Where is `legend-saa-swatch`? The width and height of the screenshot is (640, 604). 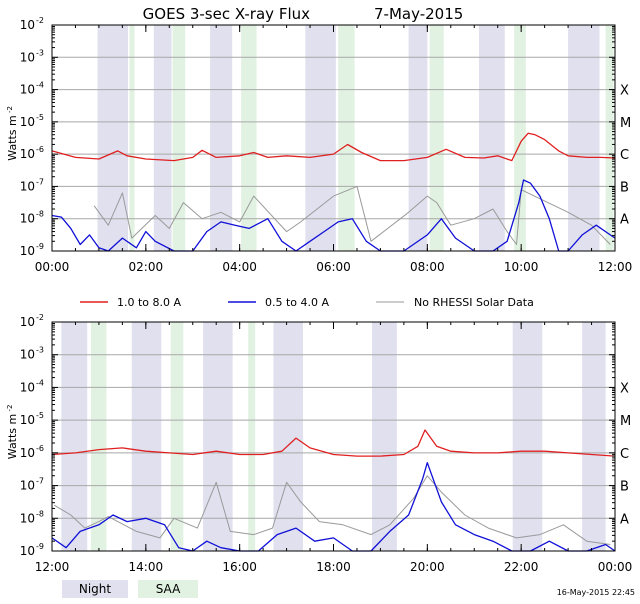 legend-saa-swatch is located at coordinates (168, 589).